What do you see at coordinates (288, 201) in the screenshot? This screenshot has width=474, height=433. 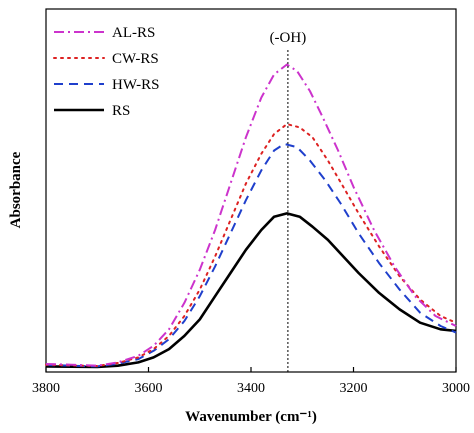 I see `annotation-layer: (-OH)` at bounding box center [288, 201].